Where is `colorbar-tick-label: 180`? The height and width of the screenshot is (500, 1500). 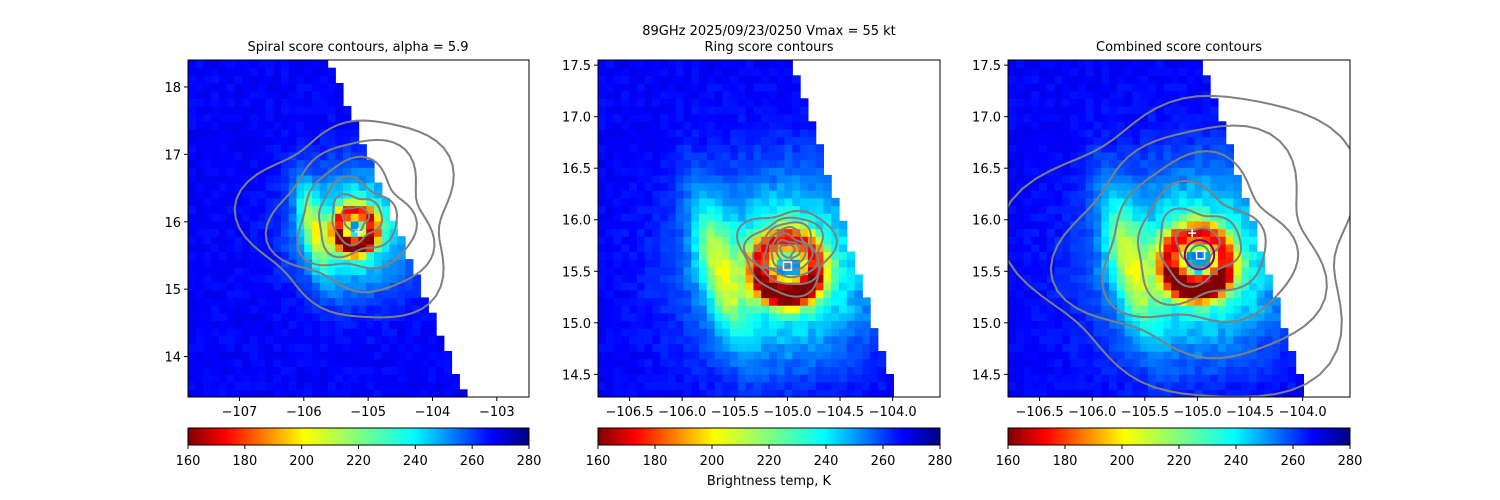
colorbar-tick-label: 180 is located at coordinates (1065, 461).